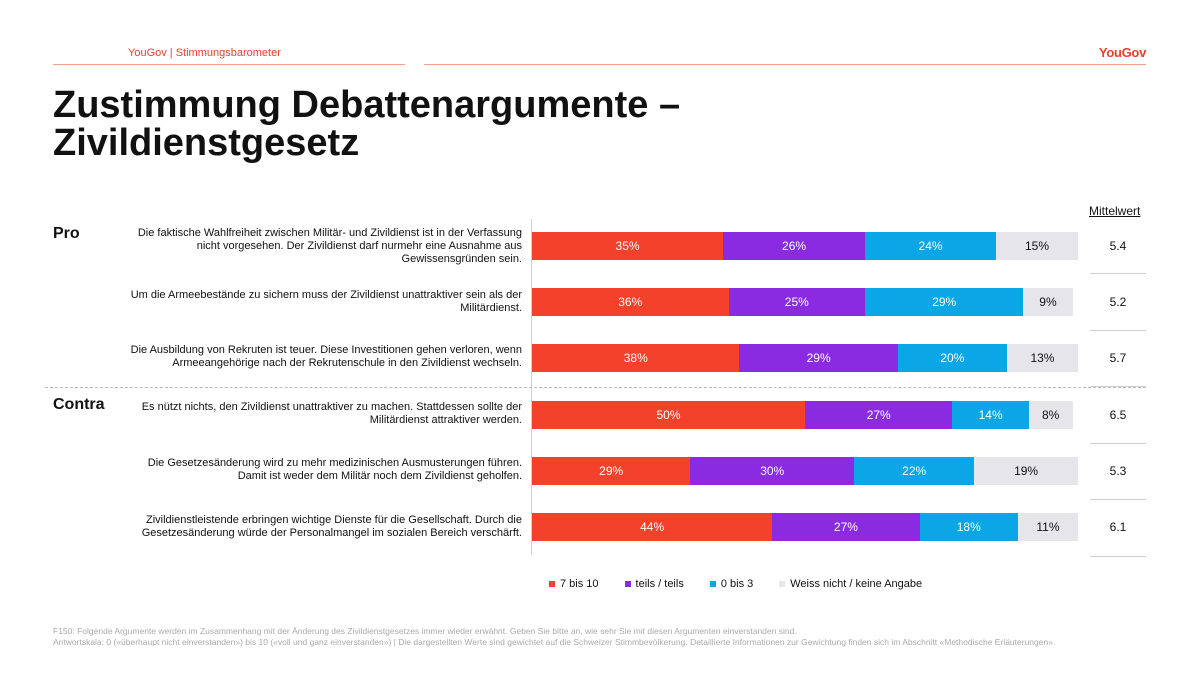 Image resolution: width=1200 pixels, height=674 pixels. I want to click on bar-segment-partial-5: 30%, so click(772, 471).